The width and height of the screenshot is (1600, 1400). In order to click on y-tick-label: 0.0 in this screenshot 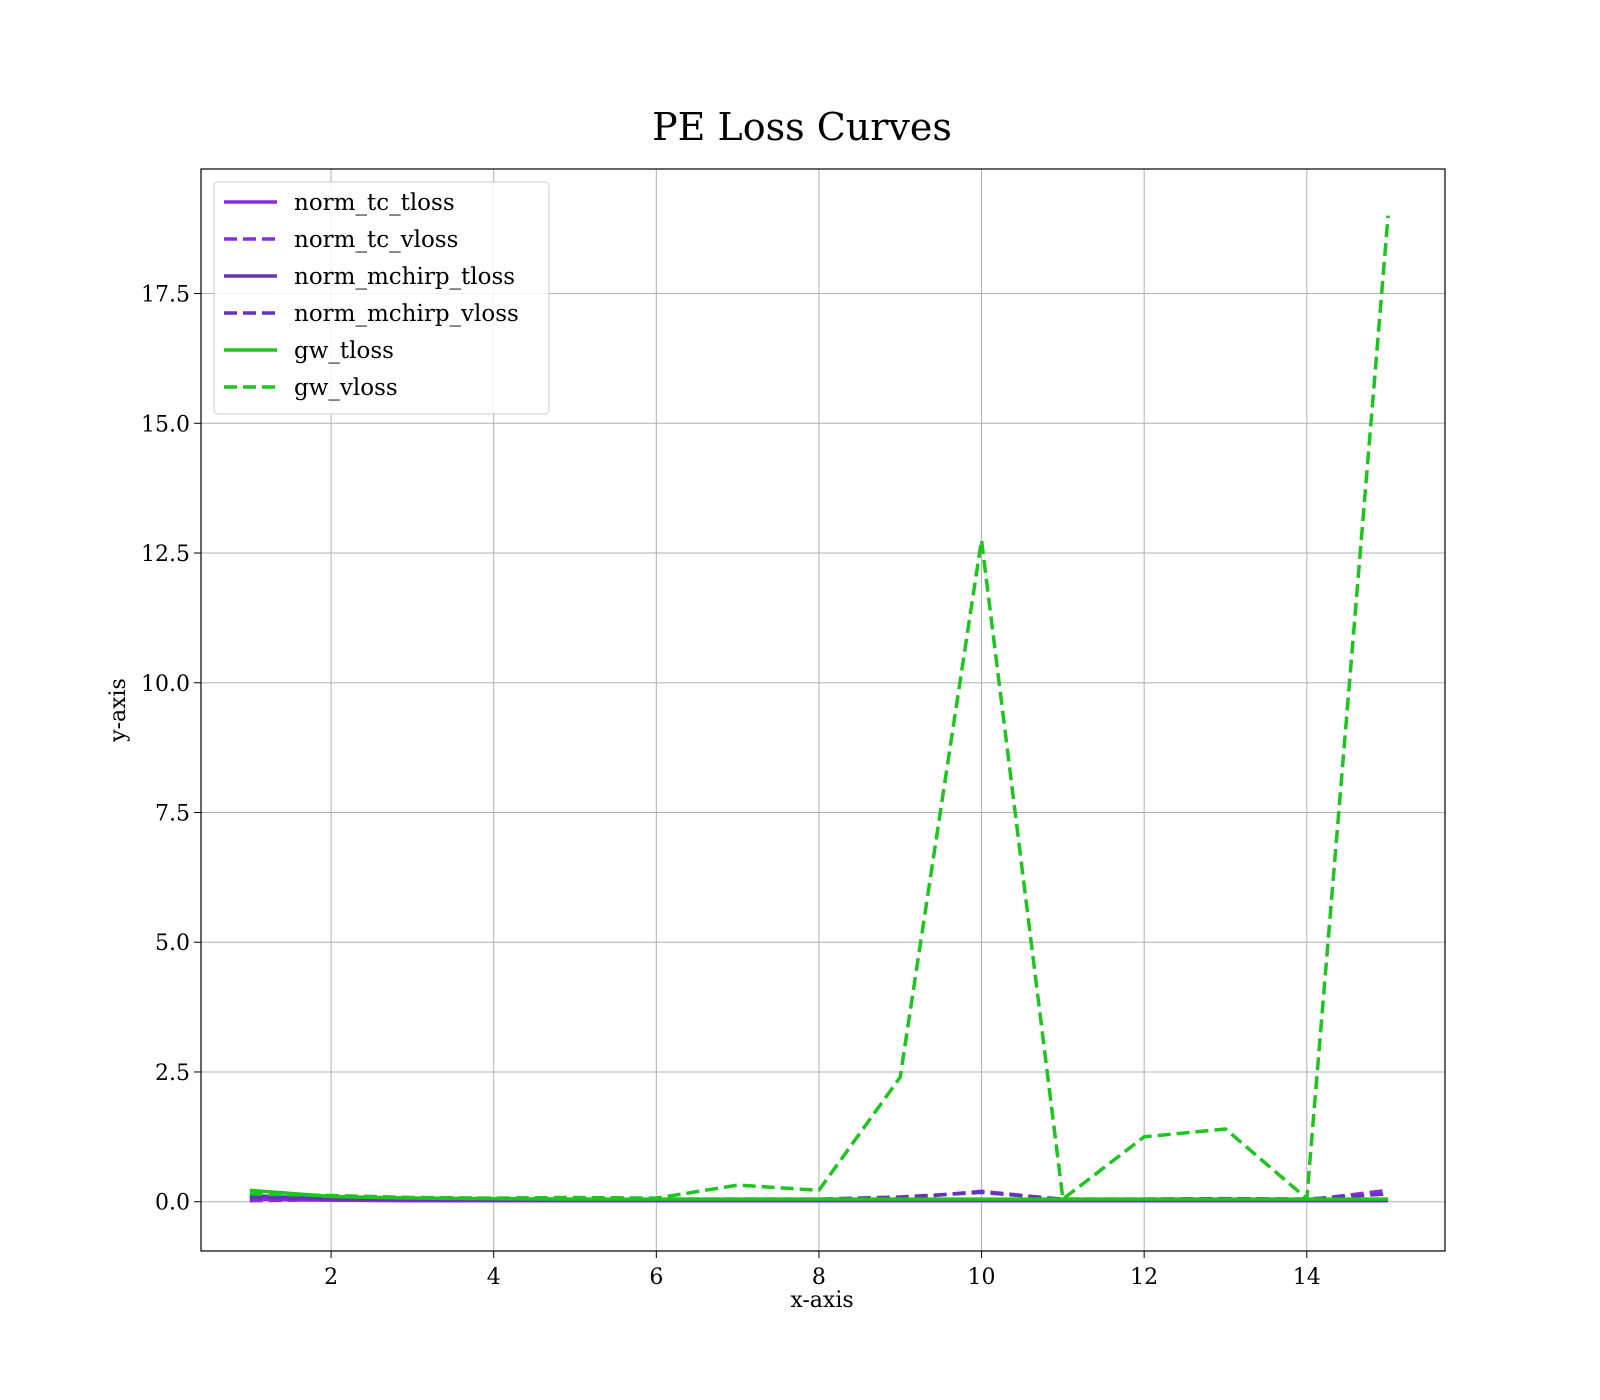, I will do `click(172, 1203)`.